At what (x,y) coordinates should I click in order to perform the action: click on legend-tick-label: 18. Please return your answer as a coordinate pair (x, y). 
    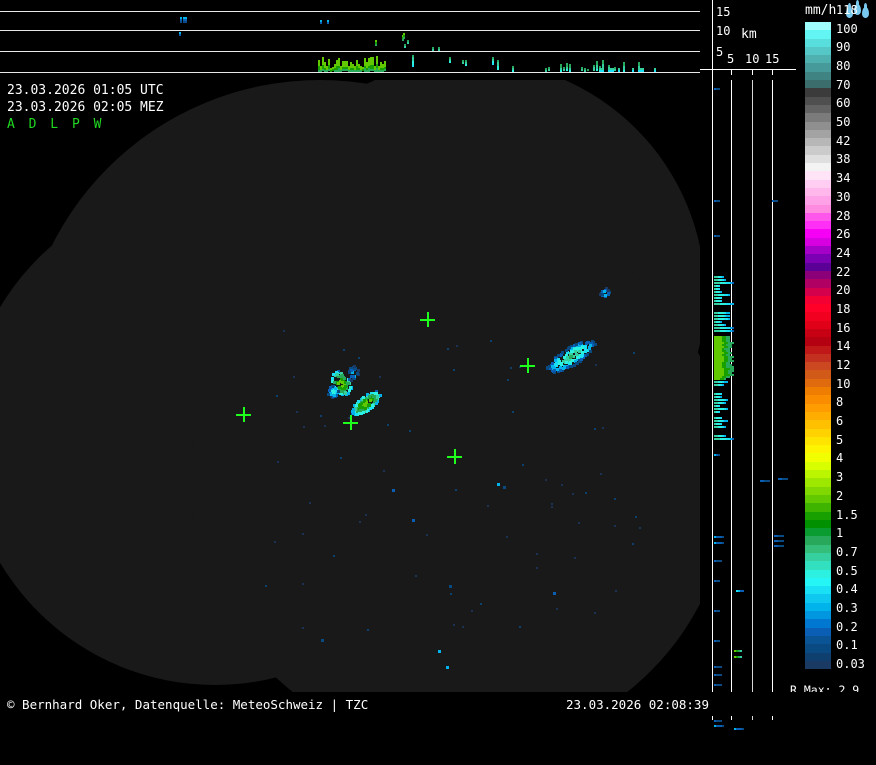
    Looking at the image, I should click on (843, 308).